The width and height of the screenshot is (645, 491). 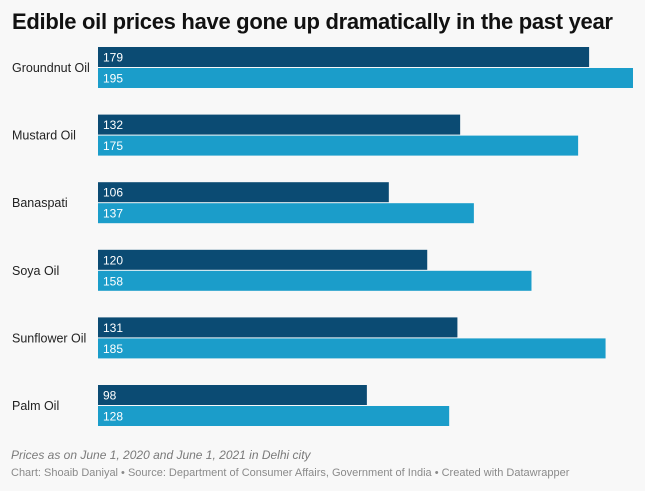 I want to click on category-label-soya-oil: Soya Oil, so click(x=35, y=271).